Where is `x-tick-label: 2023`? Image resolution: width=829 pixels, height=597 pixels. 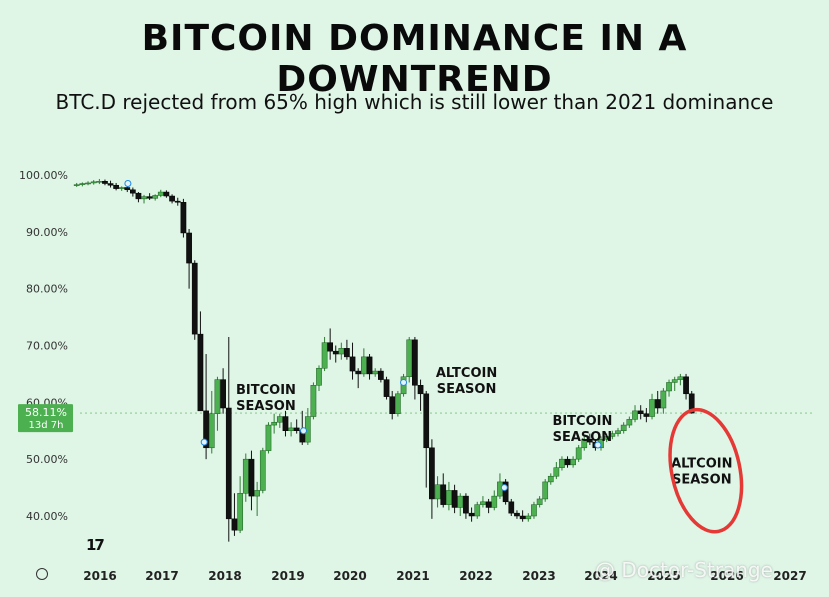
x-tick-label: 2023 is located at coordinates (538, 576).